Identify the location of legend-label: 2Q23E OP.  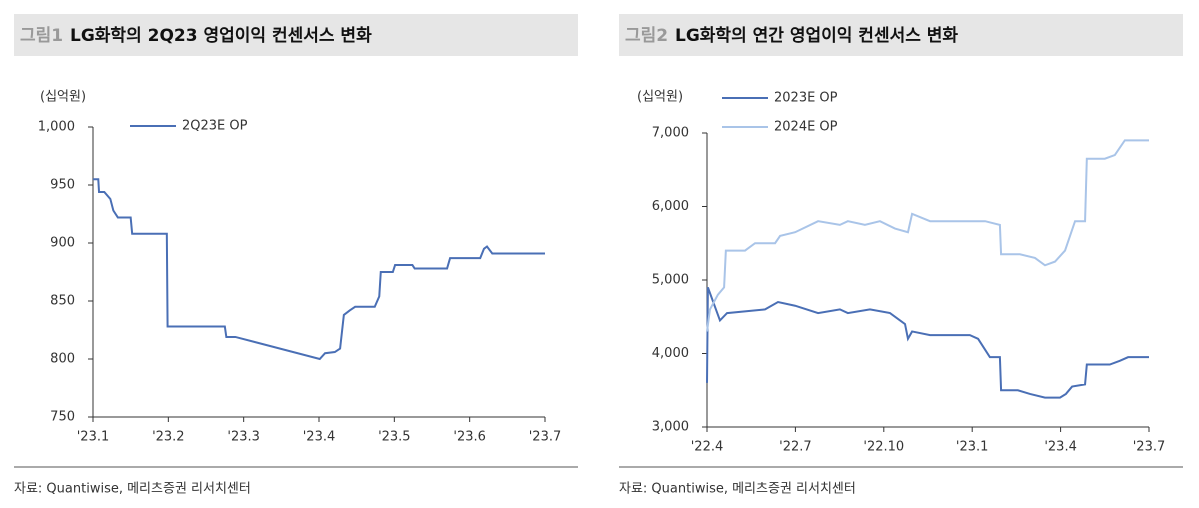
(215, 126).